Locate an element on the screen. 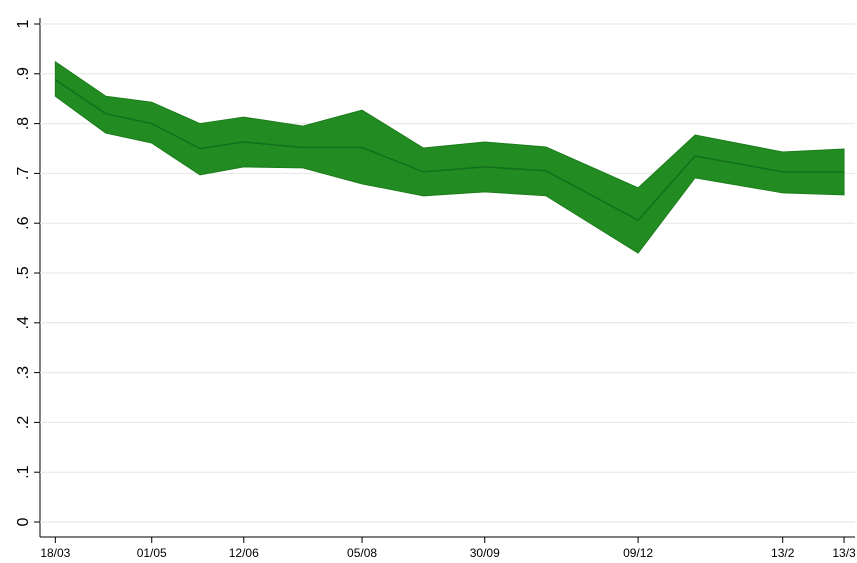  x-tick-label: 09/12 is located at coordinates (638, 553).